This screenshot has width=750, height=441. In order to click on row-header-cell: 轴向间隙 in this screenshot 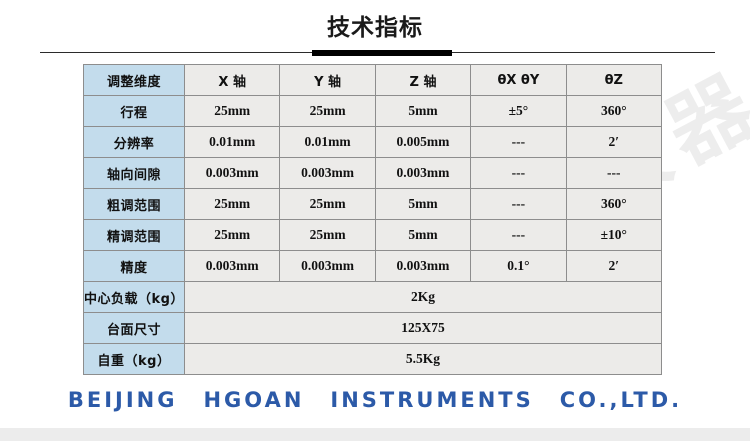, I will do `click(134, 173)`.